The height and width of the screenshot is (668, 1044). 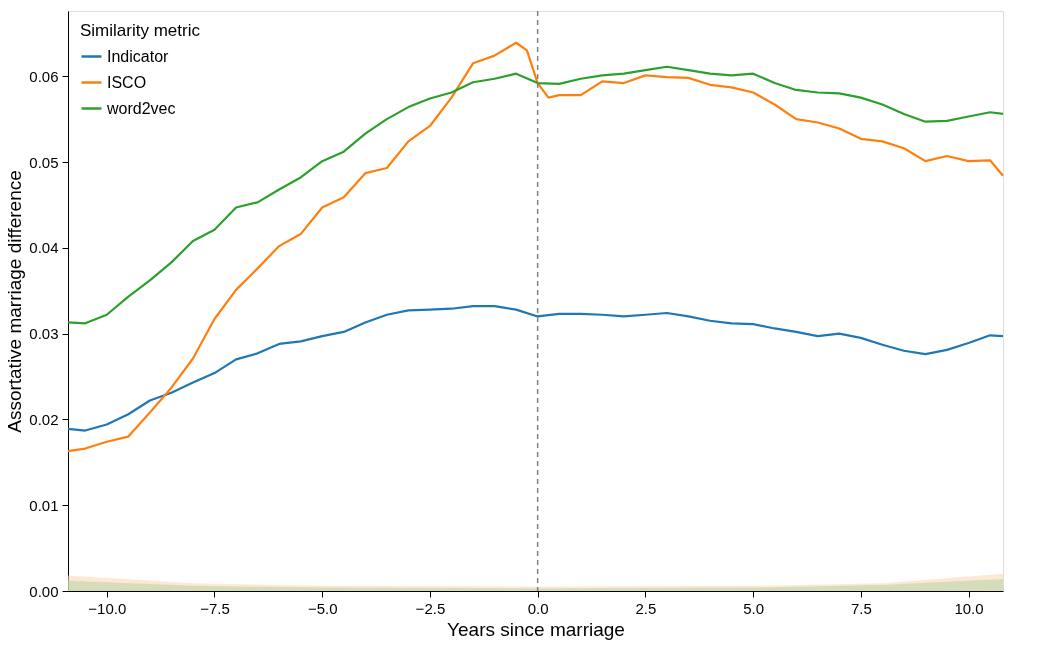 I want to click on y-tick-label: 0.03, so click(x=44, y=334).